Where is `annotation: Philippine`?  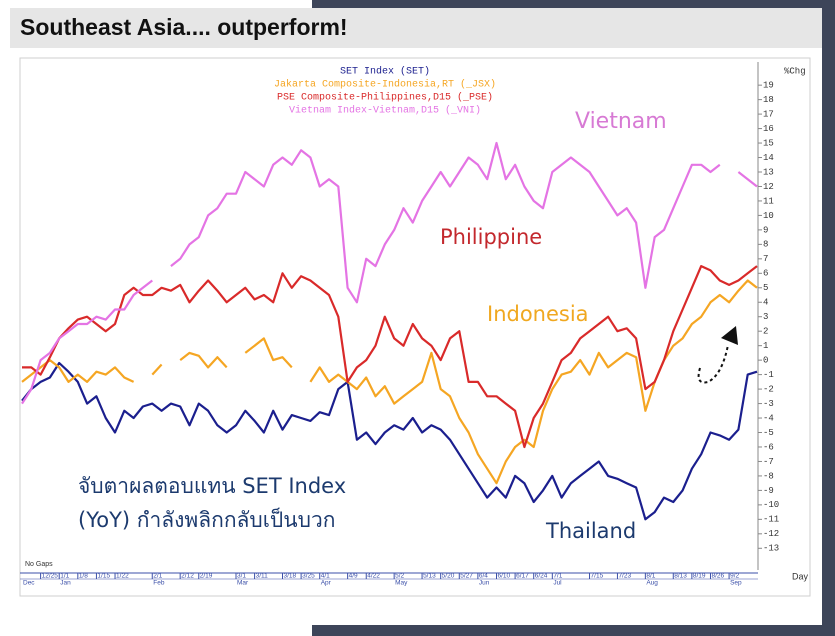 annotation: Philippine is located at coordinates (491, 237).